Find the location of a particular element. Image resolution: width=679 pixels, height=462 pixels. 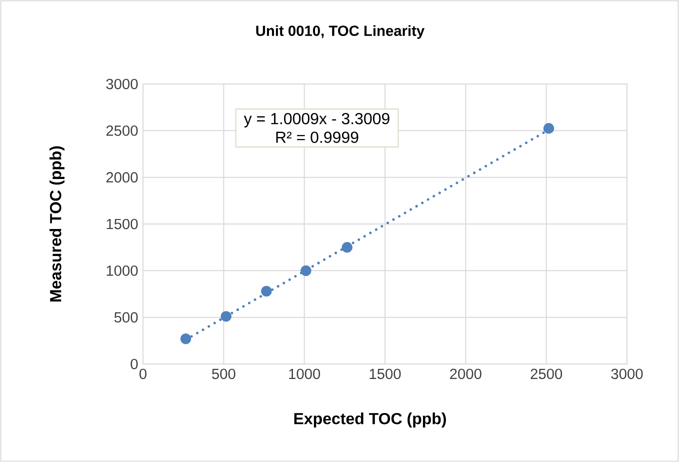

y-tick-label: 1000 is located at coordinates (122, 270).